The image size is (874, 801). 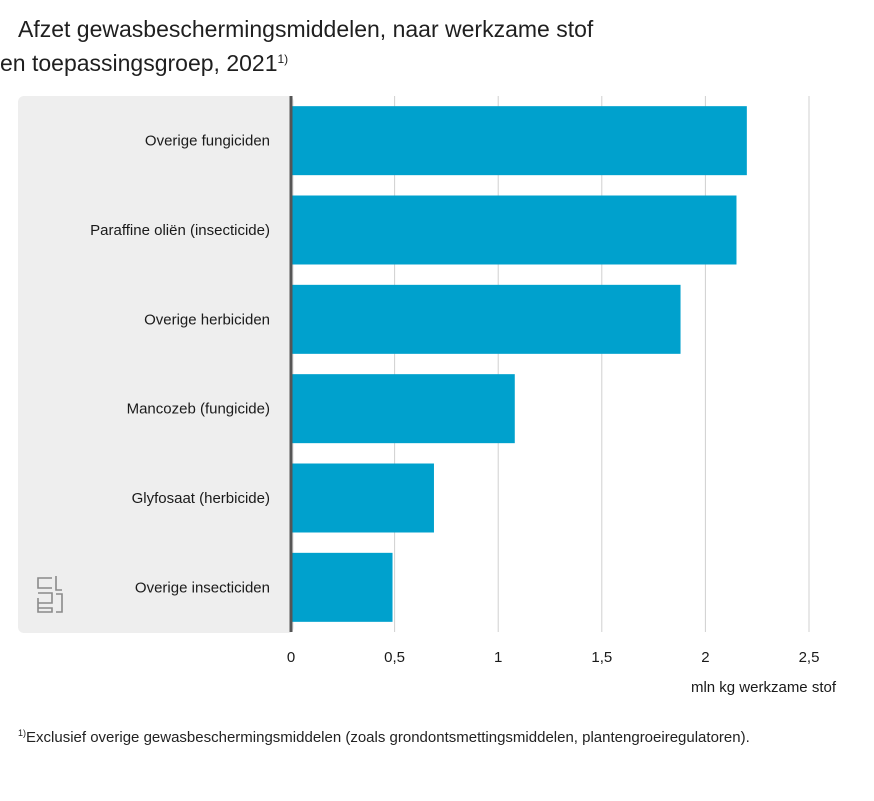 What do you see at coordinates (430, 61) in the screenshot?
I see `chart-title-line2: en toepassingsgroep, 20211)` at bounding box center [430, 61].